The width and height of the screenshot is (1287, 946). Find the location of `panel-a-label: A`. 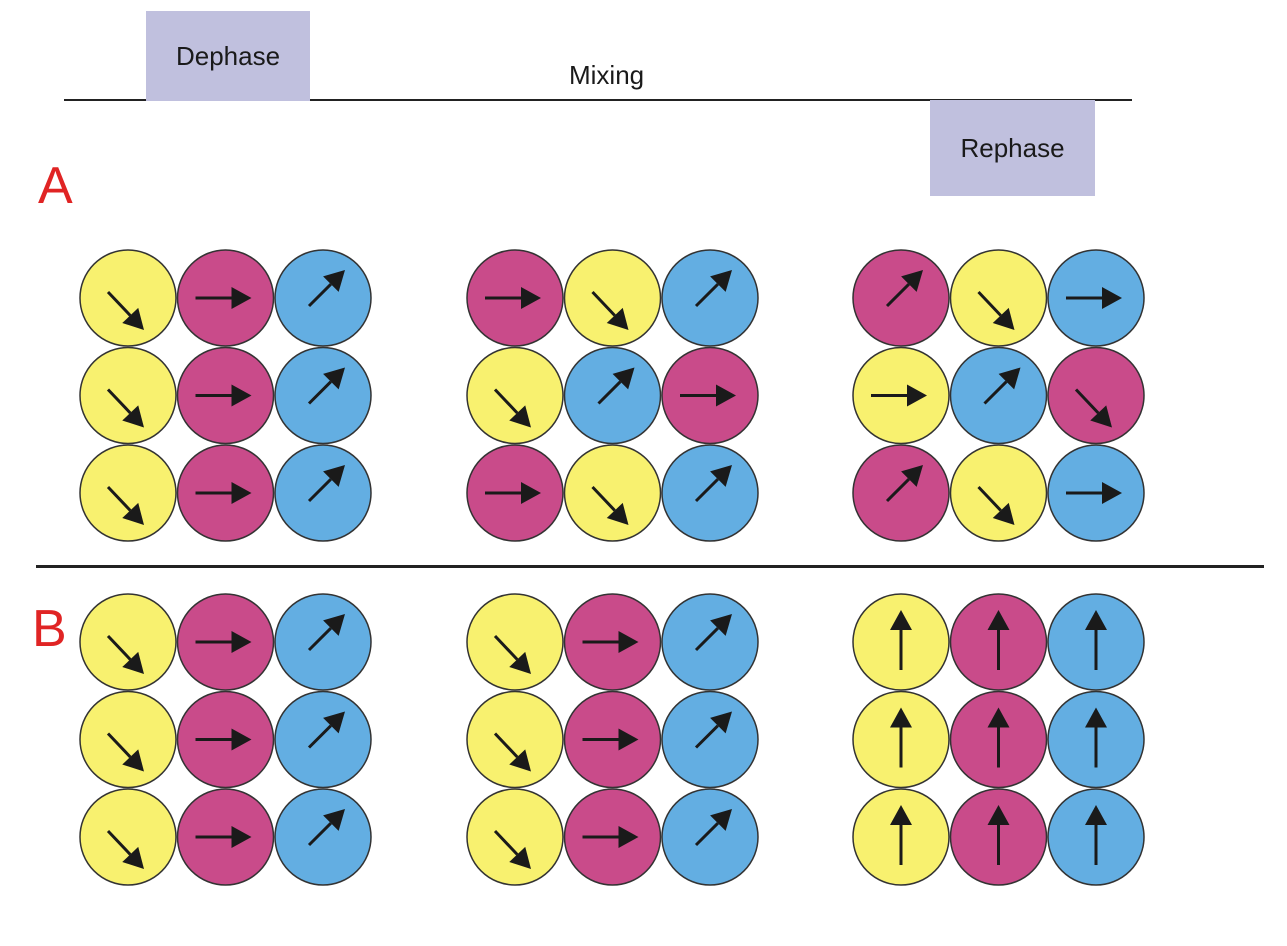

panel-a-label: A is located at coordinates (55, 186).